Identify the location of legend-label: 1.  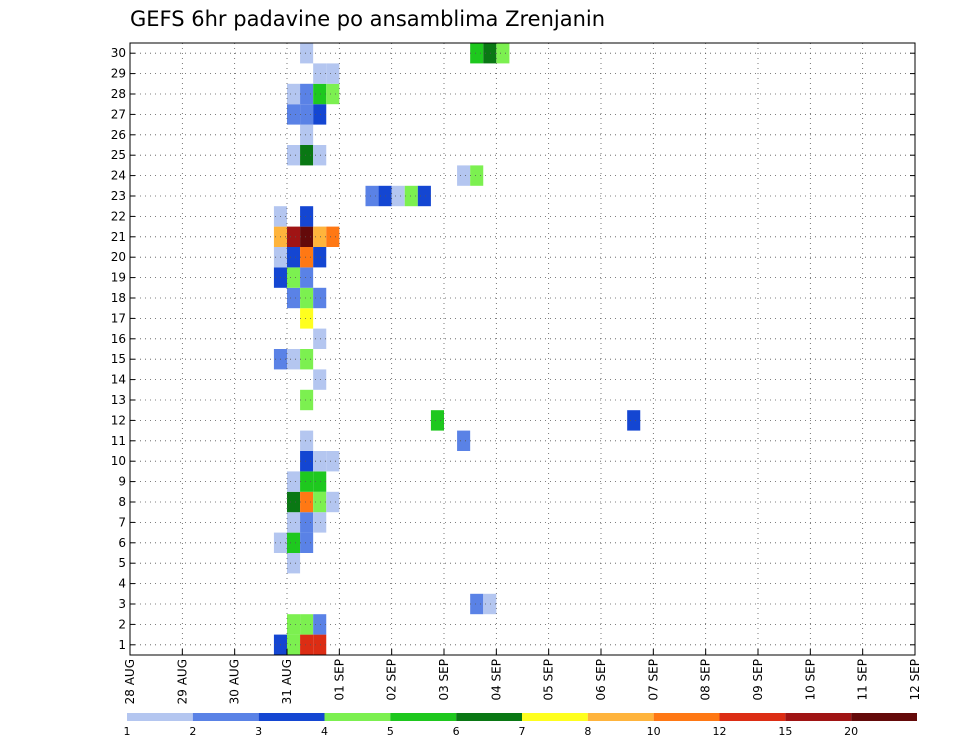
(127, 731).